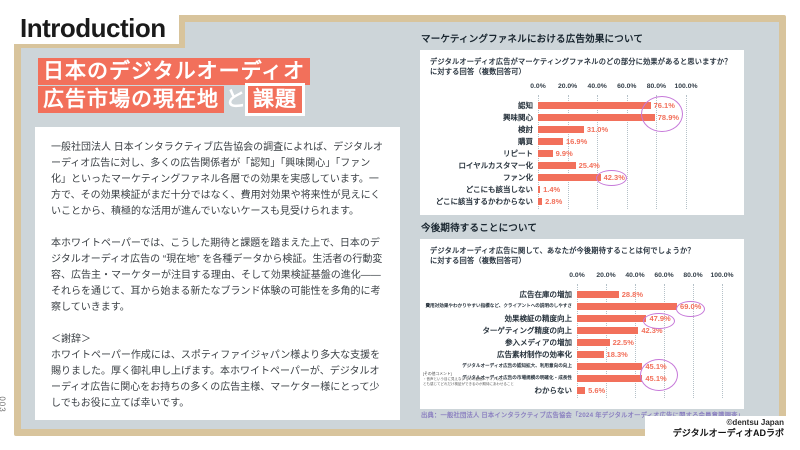 The width and height of the screenshot is (800, 450). What do you see at coordinates (546, 294) in the screenshot?
I see `category-label: 広告在庫の増加` at bounding box center [546, 294].